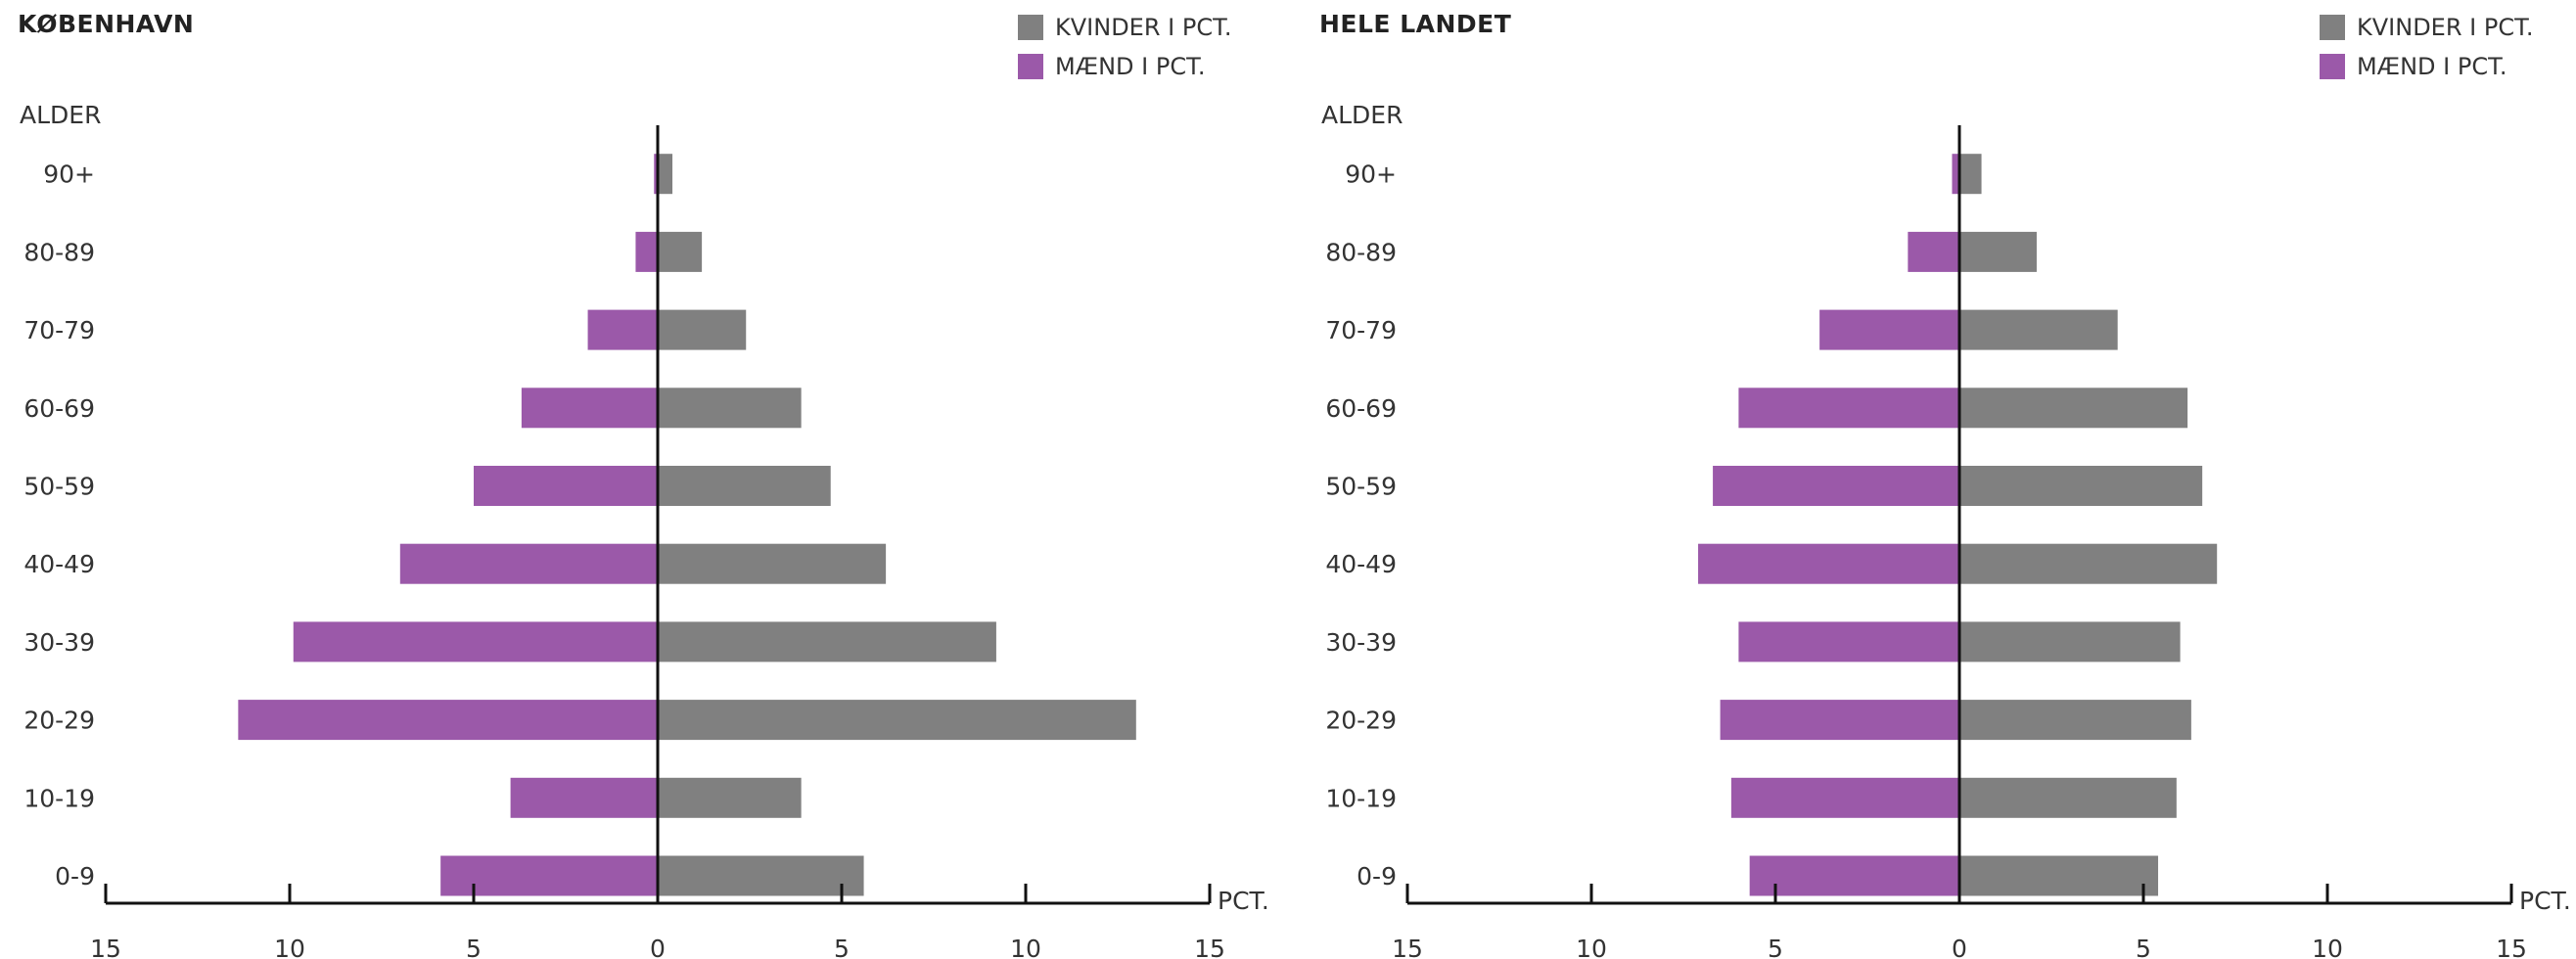 This screenshot has height=959, width=2576. What do you see at coordinates (106, 24) in the screenshot?
I see `chart-title: KØBENHAVN` at bounding box center [106, 24].